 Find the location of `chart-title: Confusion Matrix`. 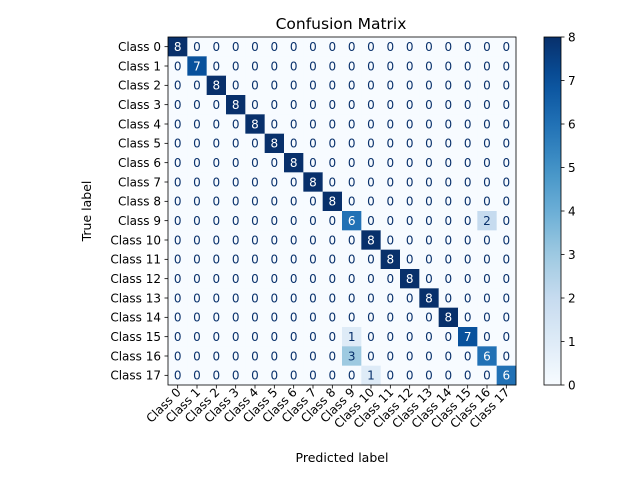

chart-title: Confusion Matrix is located at coordinates (341, 24).